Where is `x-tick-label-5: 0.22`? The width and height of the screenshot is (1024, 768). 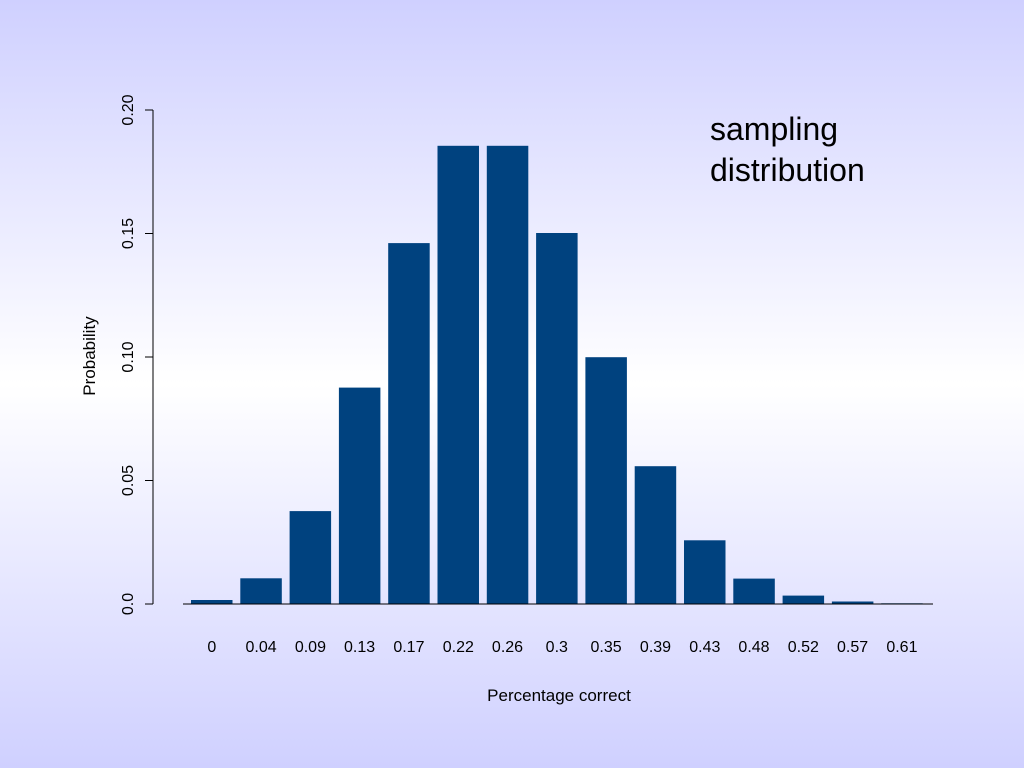 x-tick-label-5: 0.22 is located at coordinates (458, 647).